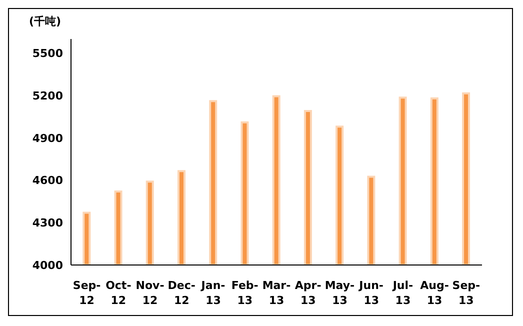 The height and width of the screenshot is (326, 523). What do you see at coordinates (45, 21) in the screenshot?
I see `y-axis-title: (千吨)` at bounding box center [45, 21].